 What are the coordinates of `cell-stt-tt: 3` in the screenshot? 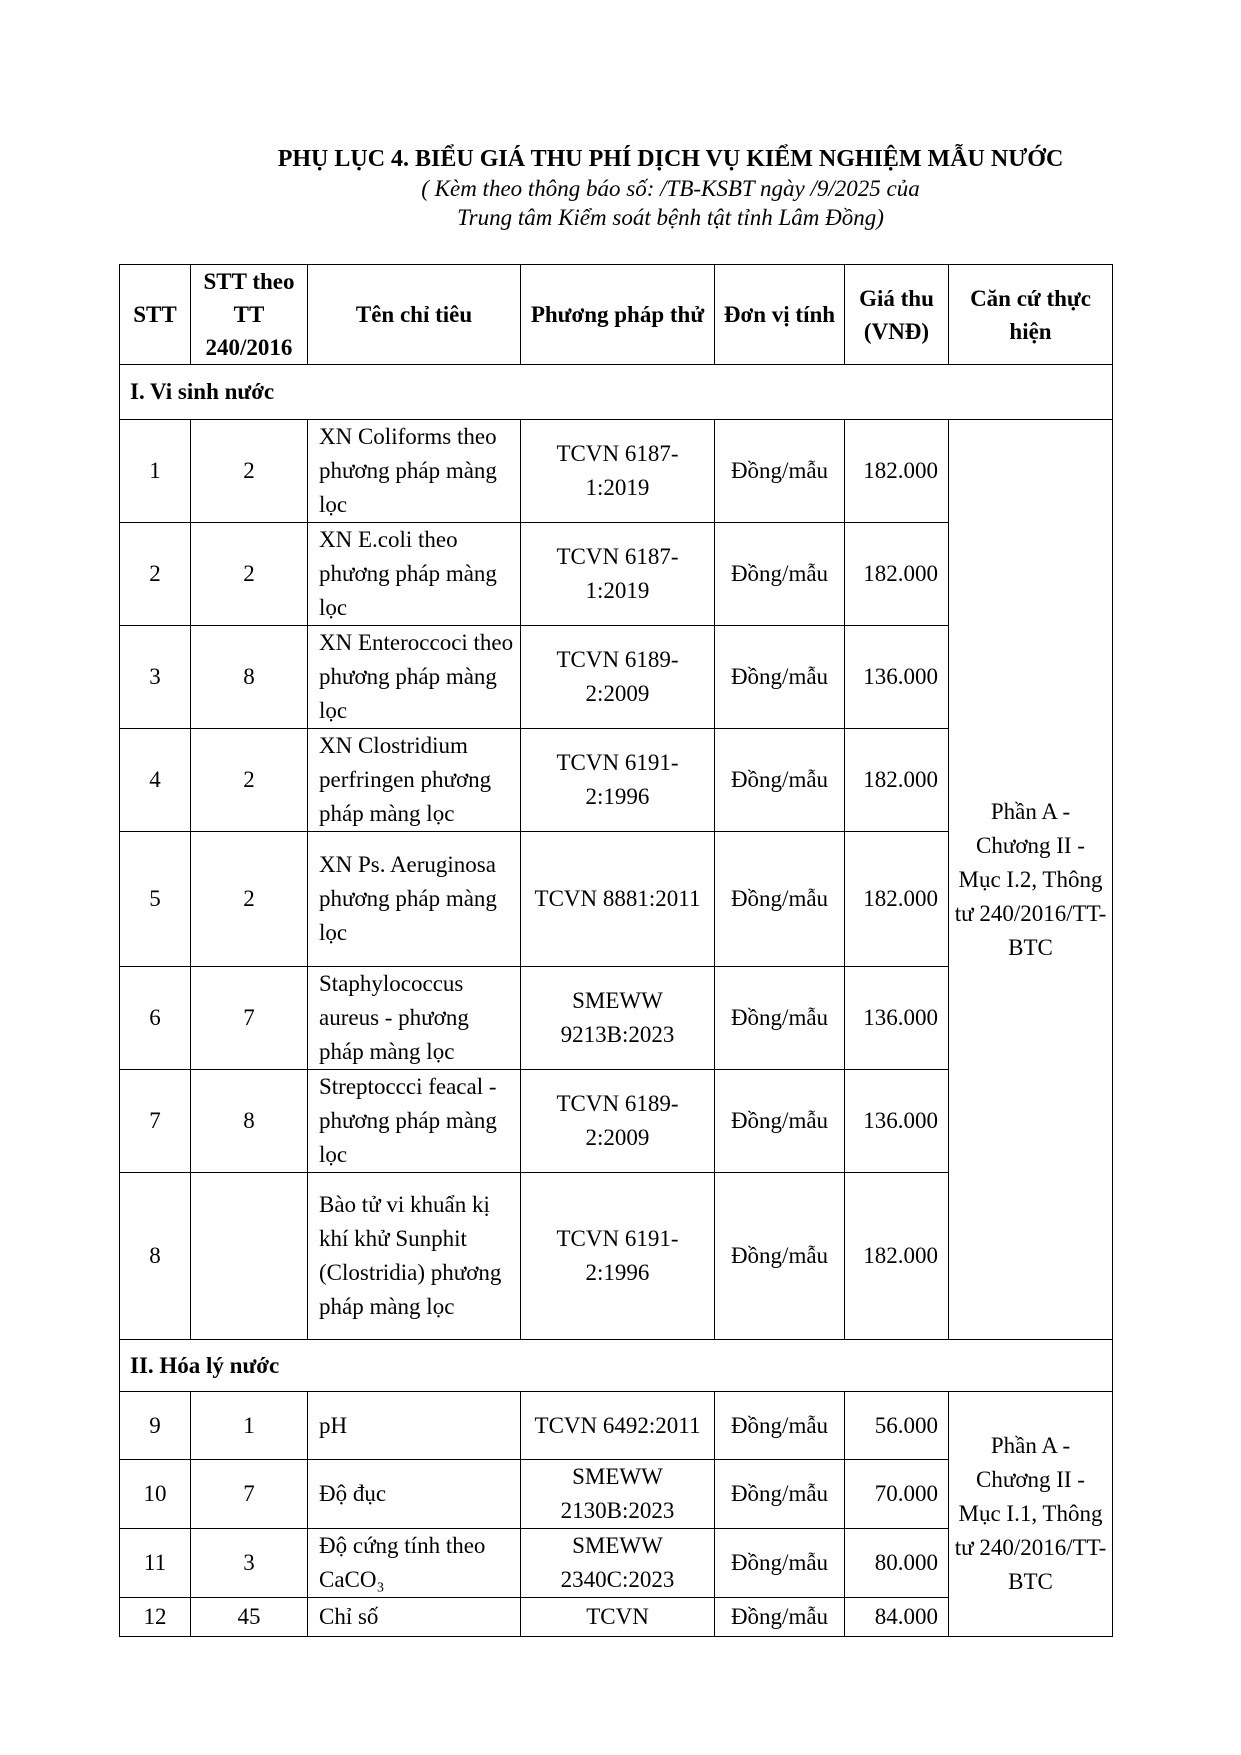 It's located at (249, 1563).